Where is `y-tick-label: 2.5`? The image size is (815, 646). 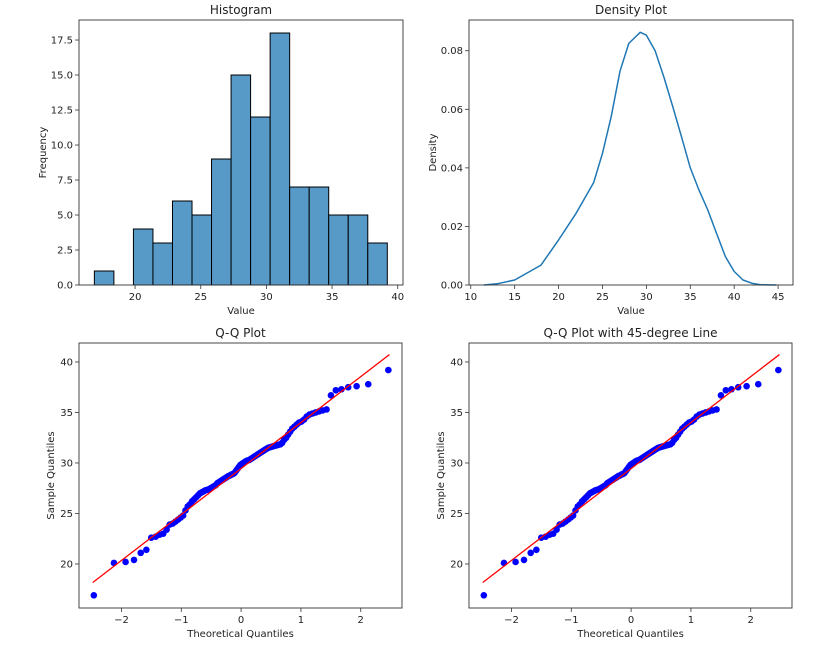 y-tick-label: 2.5 is located at coordinates (65, 251).